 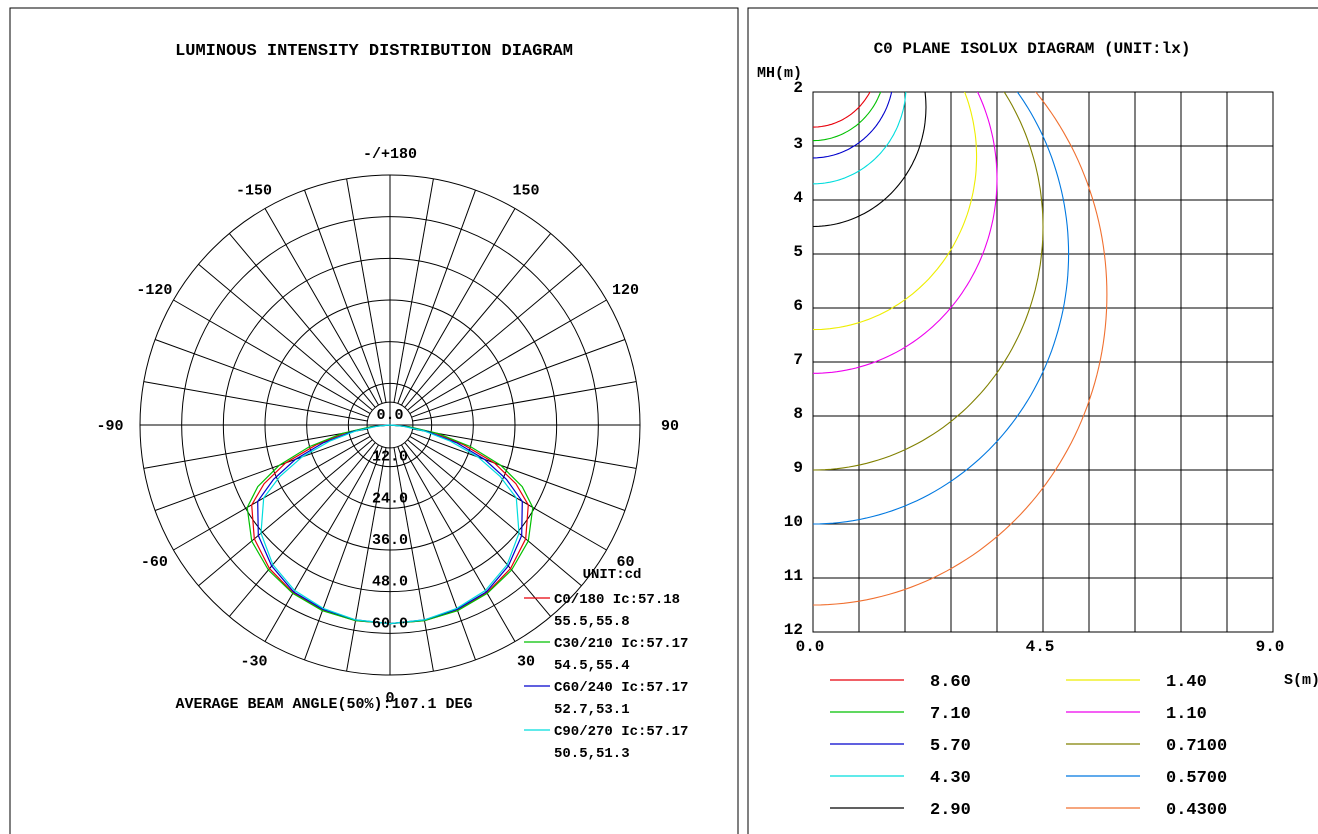 I want to click on isolux-y-tick-label: 2, so click(x=798, y=88).